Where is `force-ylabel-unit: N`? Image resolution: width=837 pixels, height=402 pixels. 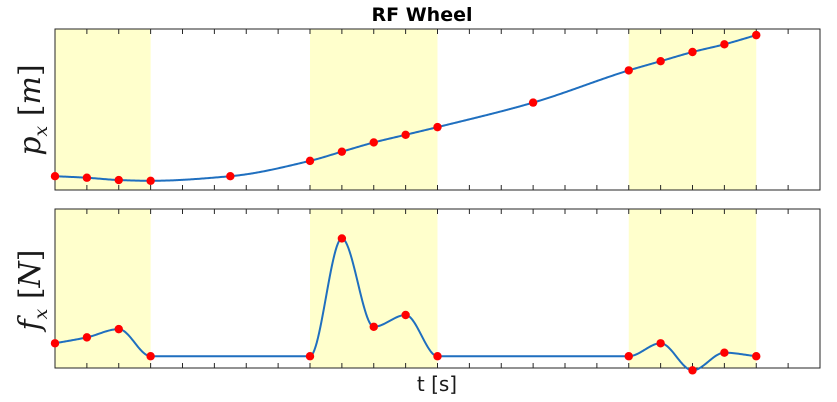
force-ylabel-unit: N is located at coordinates (30, 273).